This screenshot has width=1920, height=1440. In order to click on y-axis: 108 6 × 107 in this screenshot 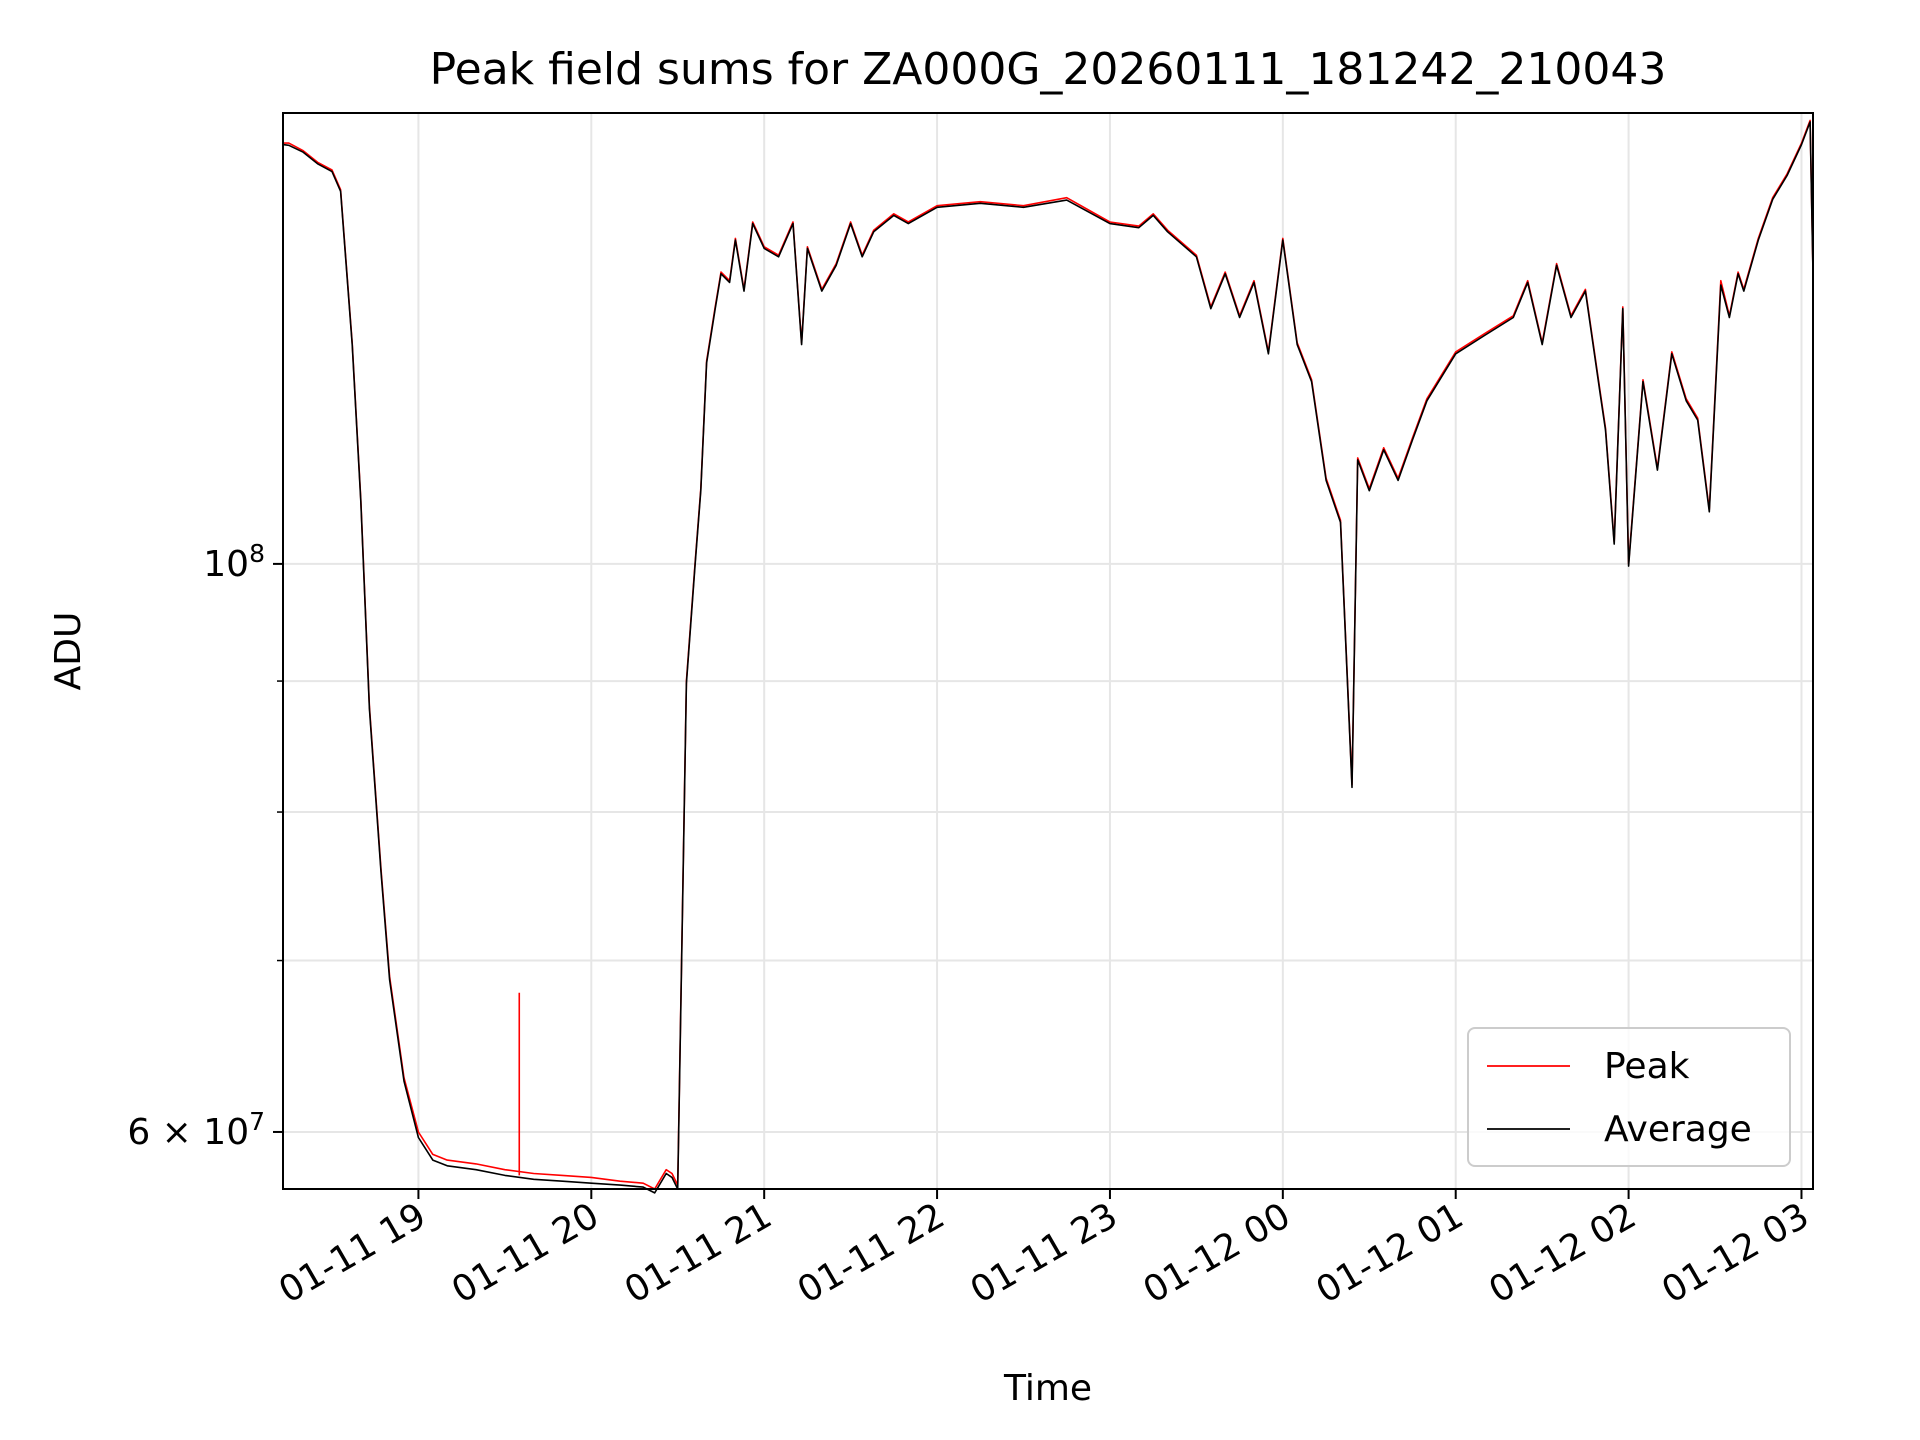, I will do `click(205, 846)`.